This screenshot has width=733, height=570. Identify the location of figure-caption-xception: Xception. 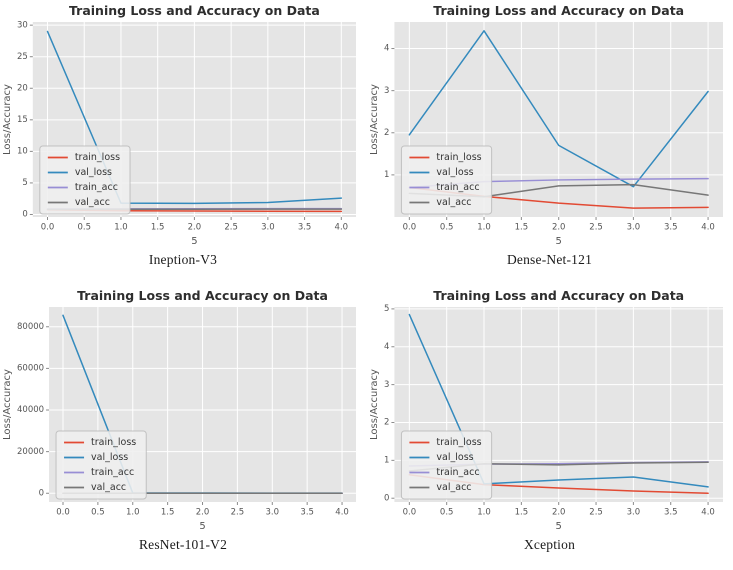
(549, 544).